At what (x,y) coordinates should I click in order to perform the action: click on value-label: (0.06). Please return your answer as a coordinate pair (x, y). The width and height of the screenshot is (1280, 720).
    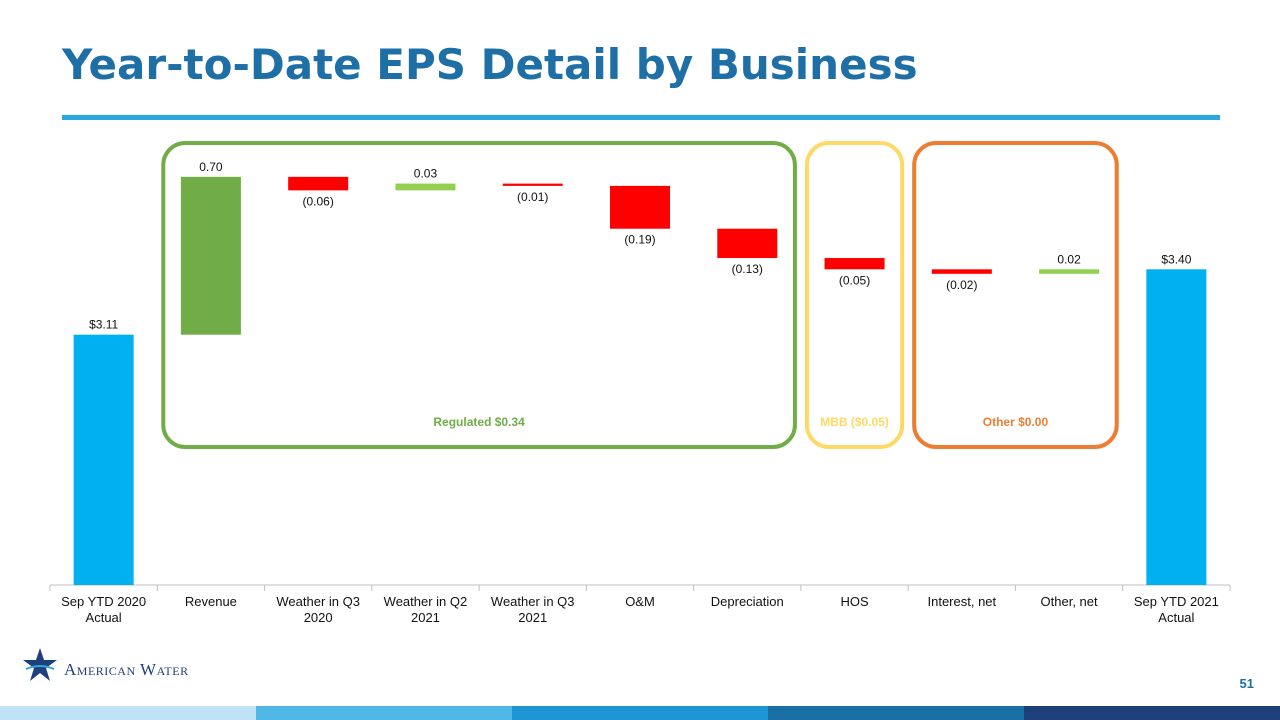
    Looking at the image, I should click on (318, 201).